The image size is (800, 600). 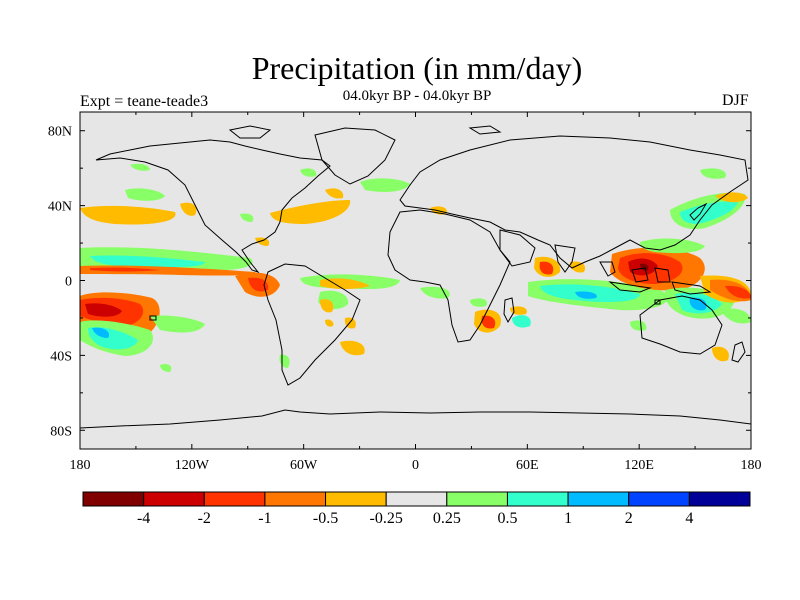 I want to click on colorbar-level-label: -0.5, so click(x=325, y=518).